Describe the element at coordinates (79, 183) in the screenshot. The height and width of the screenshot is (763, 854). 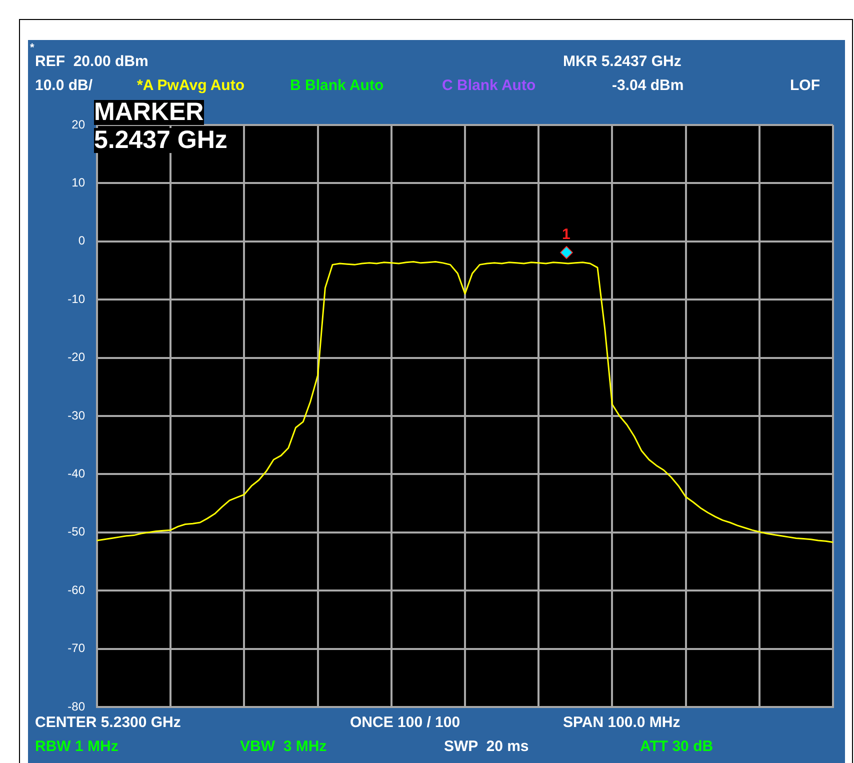
I see `y-tick-label: 10` at that location.